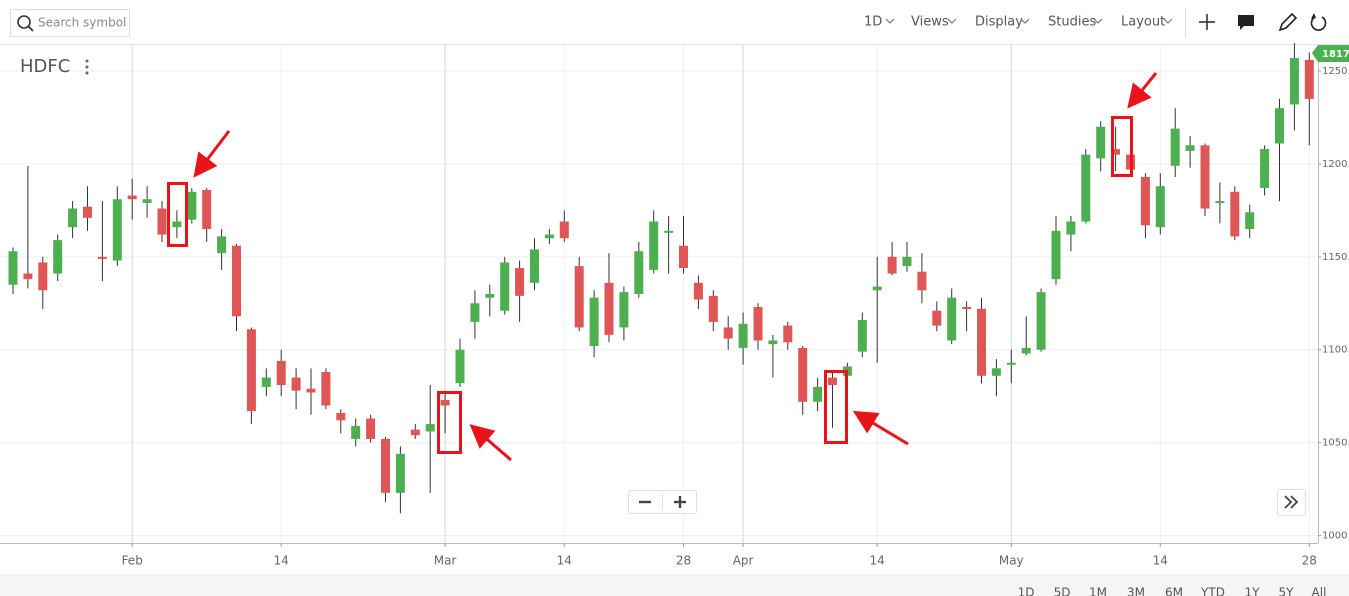 This screenshot has width=1349, height=596. What do you see at coordinates (1026, 591) in the screenshot?
I see `range-button: 1D` at bounding box center [1026, 591].